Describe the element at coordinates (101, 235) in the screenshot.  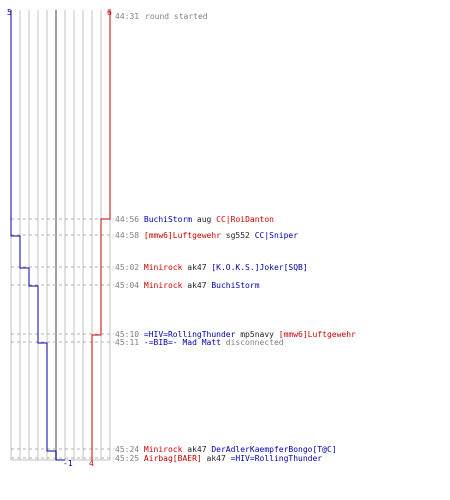
I see `red-team-score-line` at that location.